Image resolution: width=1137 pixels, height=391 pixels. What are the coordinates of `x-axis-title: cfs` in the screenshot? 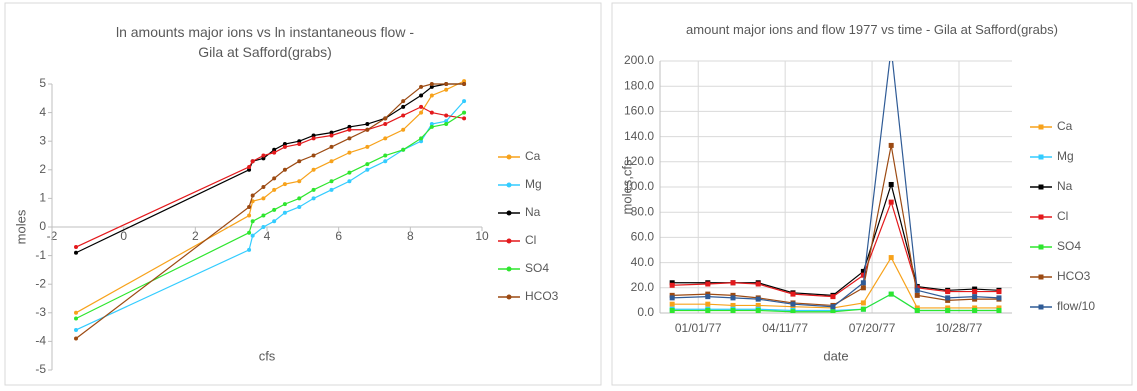 It's located at (267, 355).